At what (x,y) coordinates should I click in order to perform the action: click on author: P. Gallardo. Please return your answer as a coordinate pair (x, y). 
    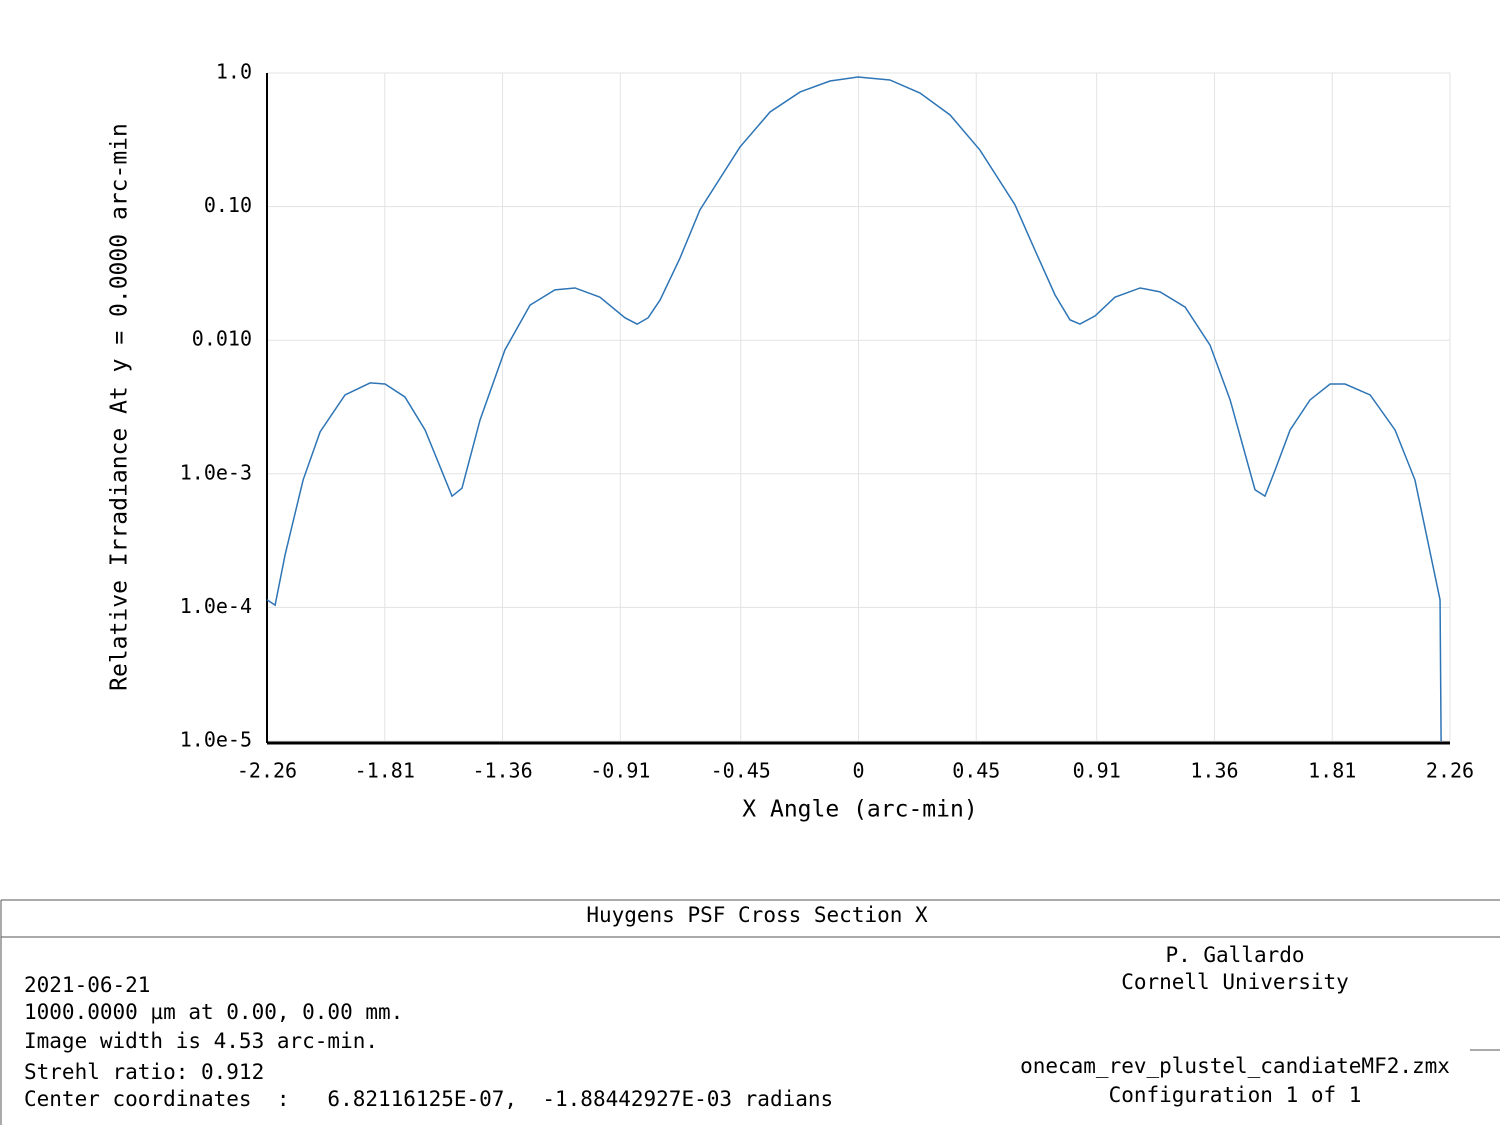
    Looking at the image, I should click on (1234, 955).